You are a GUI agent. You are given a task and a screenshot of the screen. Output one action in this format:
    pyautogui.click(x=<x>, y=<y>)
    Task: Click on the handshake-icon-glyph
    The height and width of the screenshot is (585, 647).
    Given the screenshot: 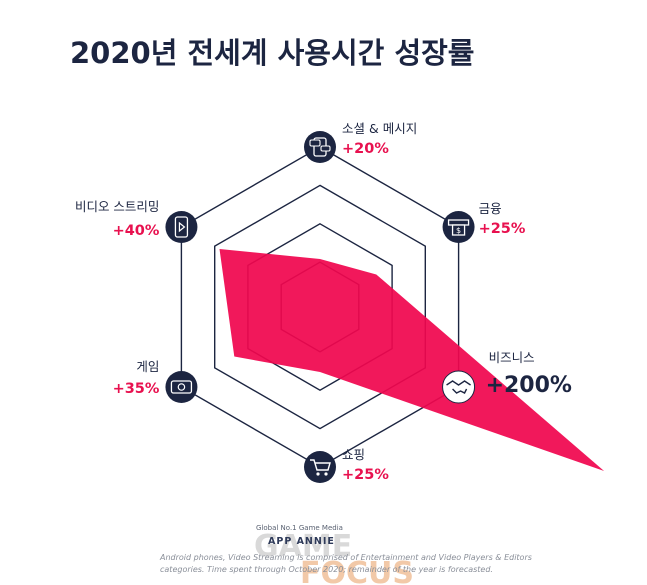 What is the action you would take?
    pyautogui.click(x=458, y=387)
    